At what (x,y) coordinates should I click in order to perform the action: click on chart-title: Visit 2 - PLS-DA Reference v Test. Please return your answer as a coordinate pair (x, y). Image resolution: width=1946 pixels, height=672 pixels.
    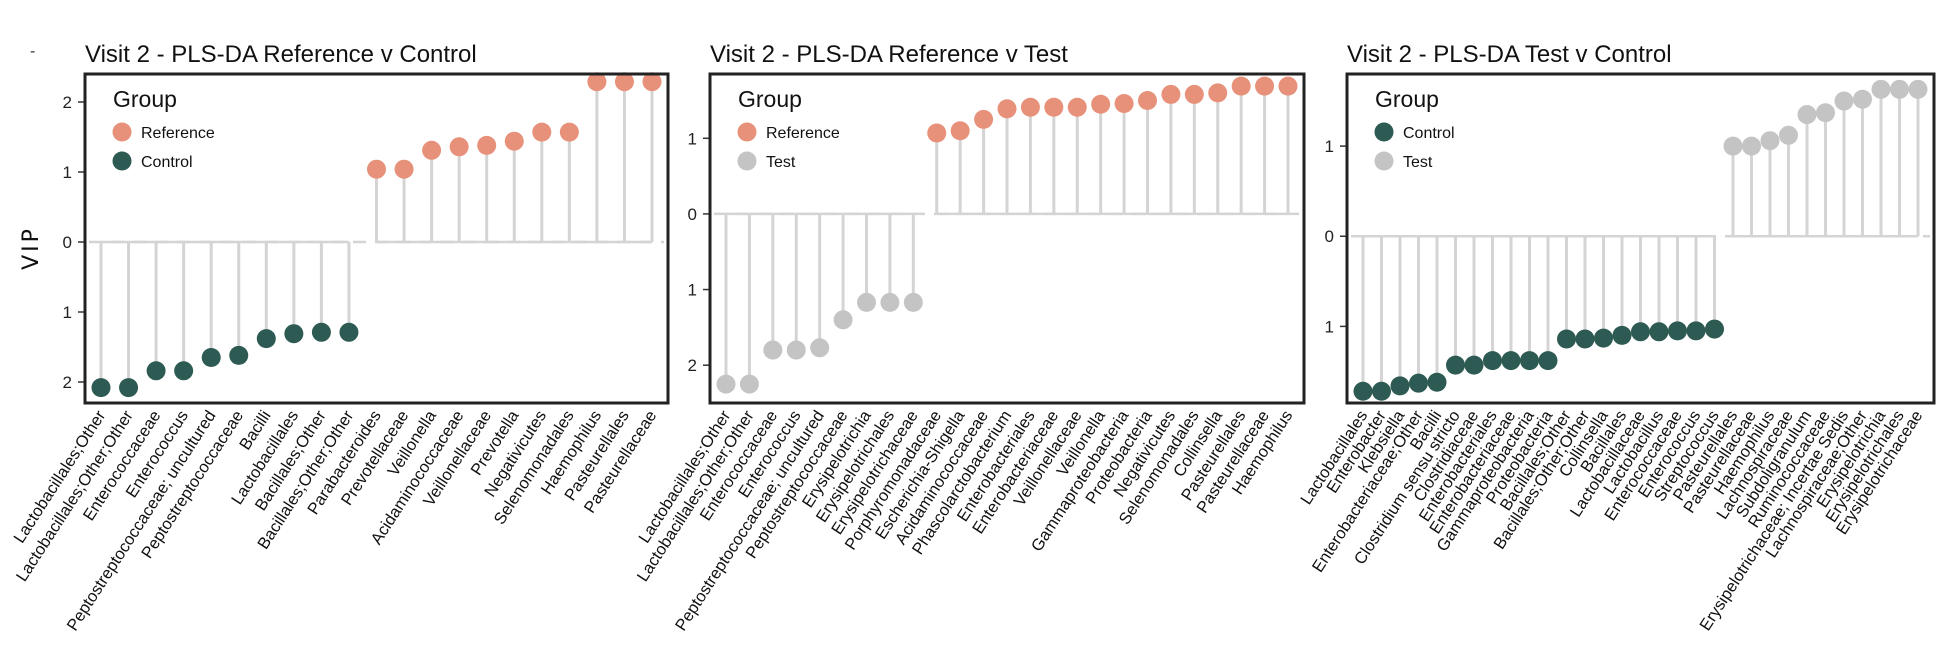
    Looking at the image, I should click on (889, 54).